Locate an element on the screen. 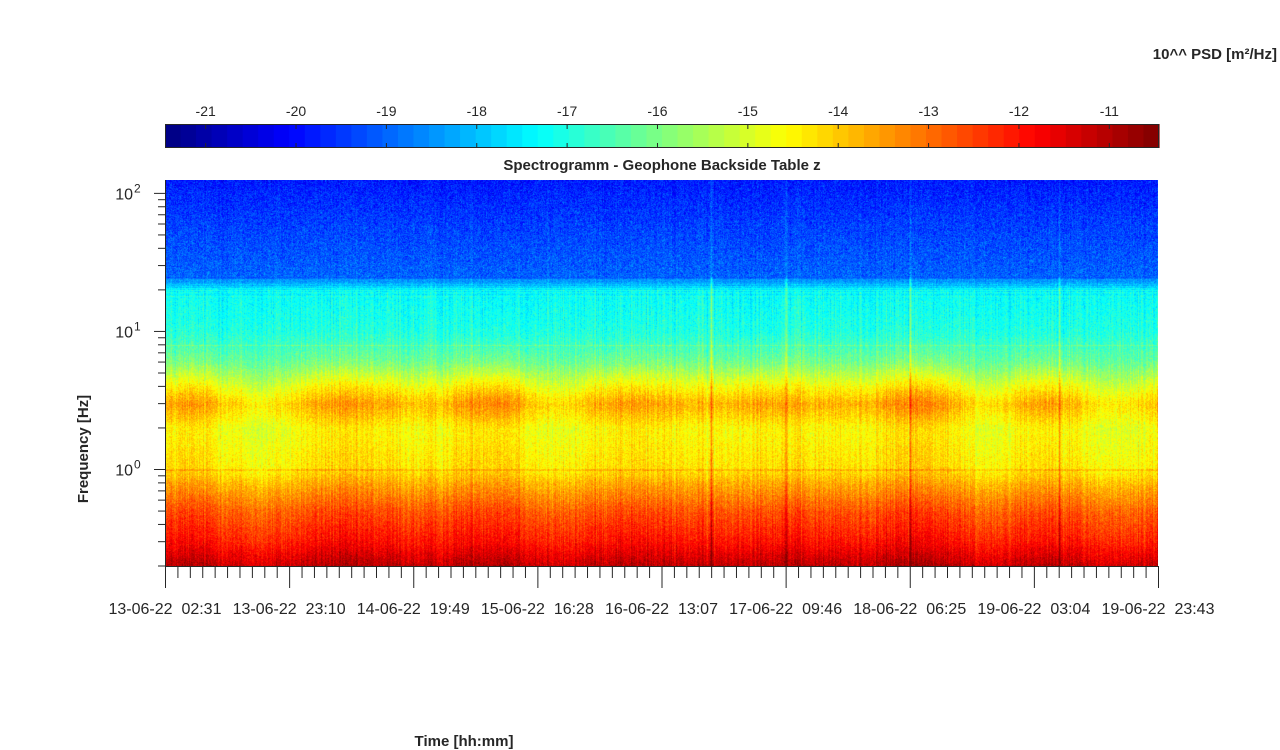 The width and height of the screenshot is (1280, 750). x-tick-label: 13-06-22 02:31 is located at coordinates (165, 609).